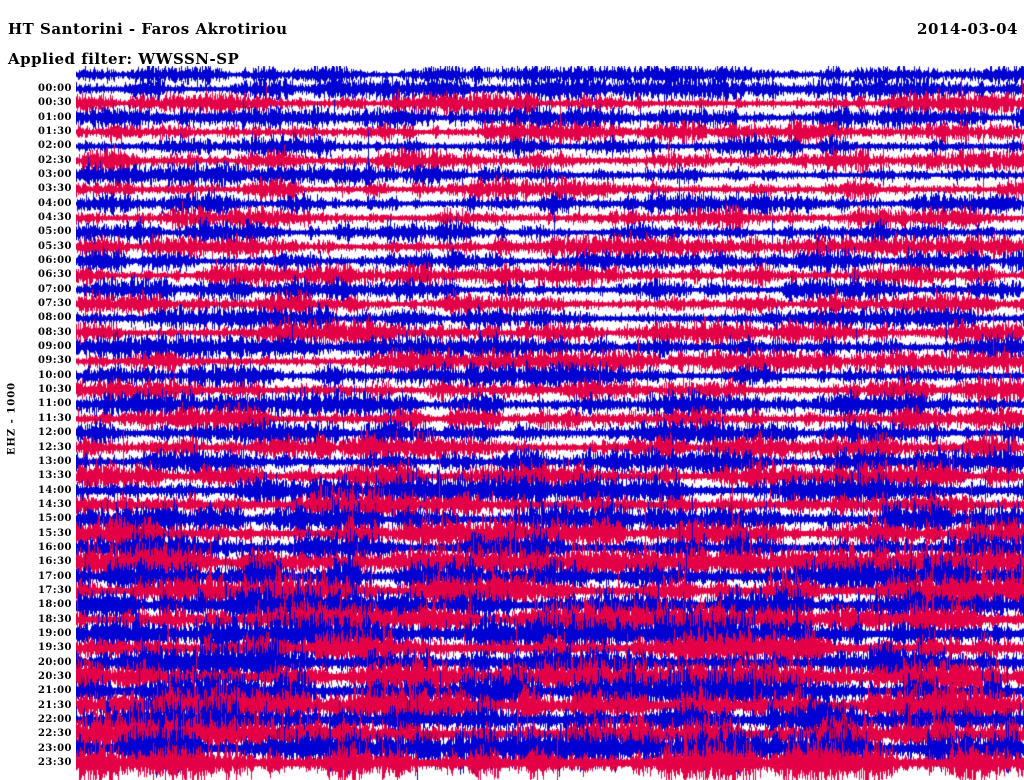 The width and height of the screenshot is (1024, 780). I want to click on time-label: 23:00, so click(54, 748).